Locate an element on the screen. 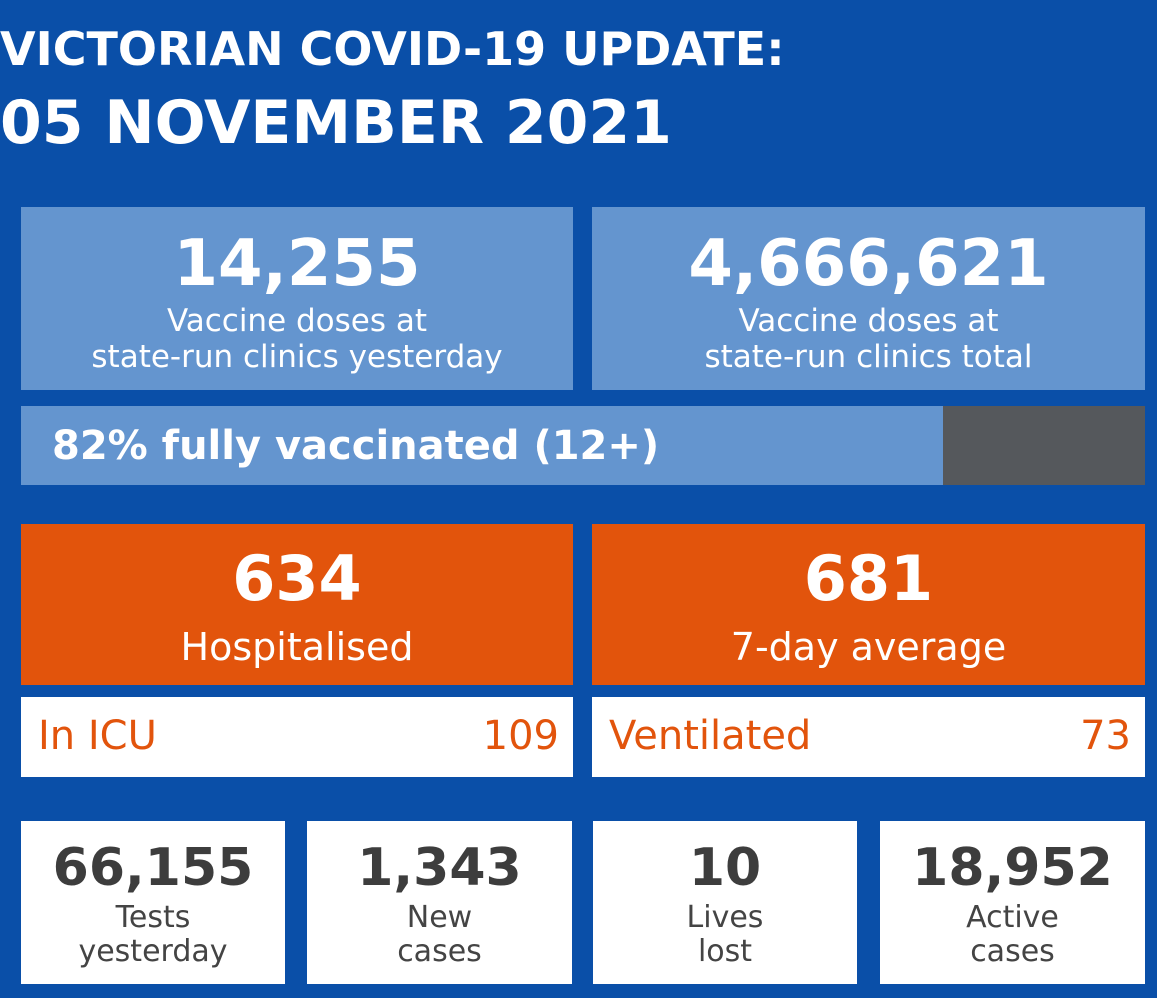 The width and height of the screenshot is (1157, 998). stat-label: Lives lost is located at coordinates (725, 935).